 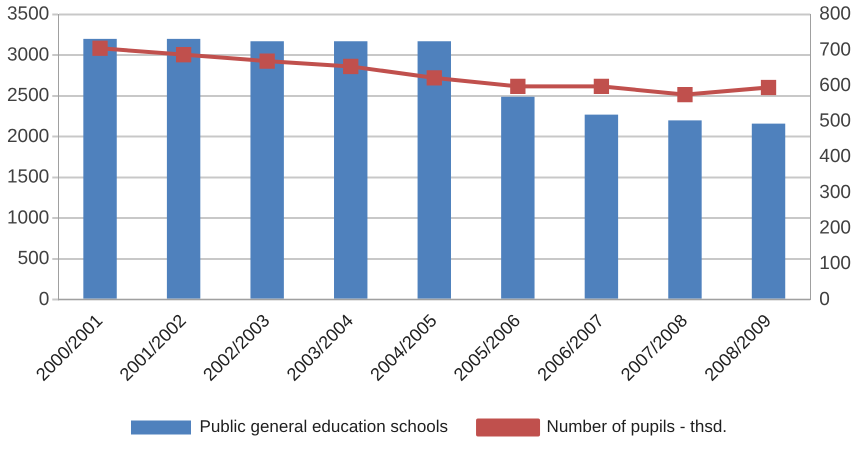 I want to click on y2-tick-label: 300, so click(x=835, y=192).